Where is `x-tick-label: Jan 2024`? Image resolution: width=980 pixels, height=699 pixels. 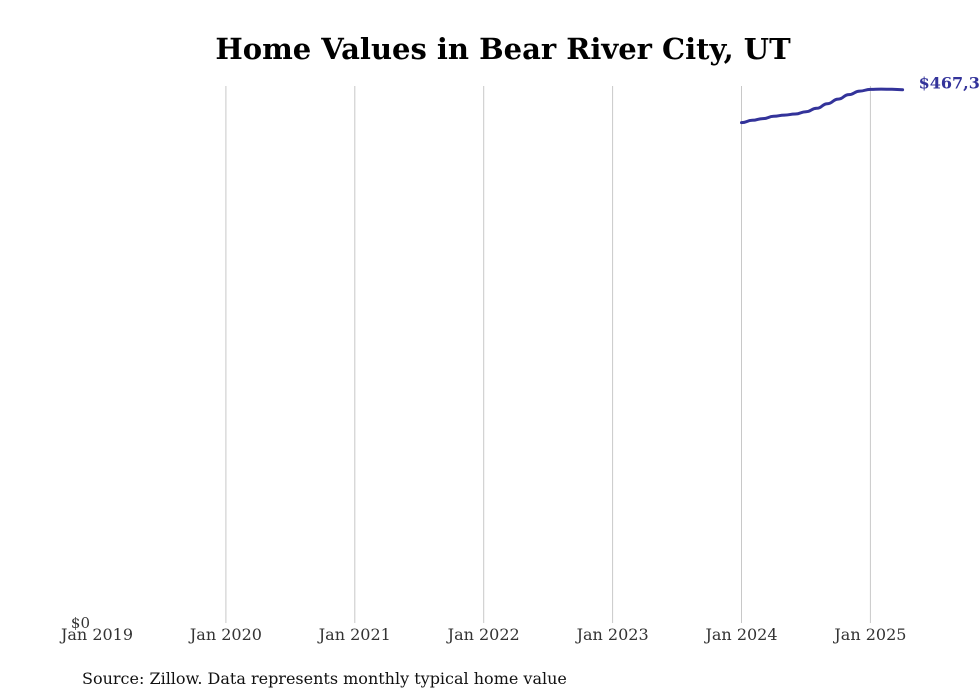 x-tick-label: Jan 2024 is located at coordinates (740, 634).